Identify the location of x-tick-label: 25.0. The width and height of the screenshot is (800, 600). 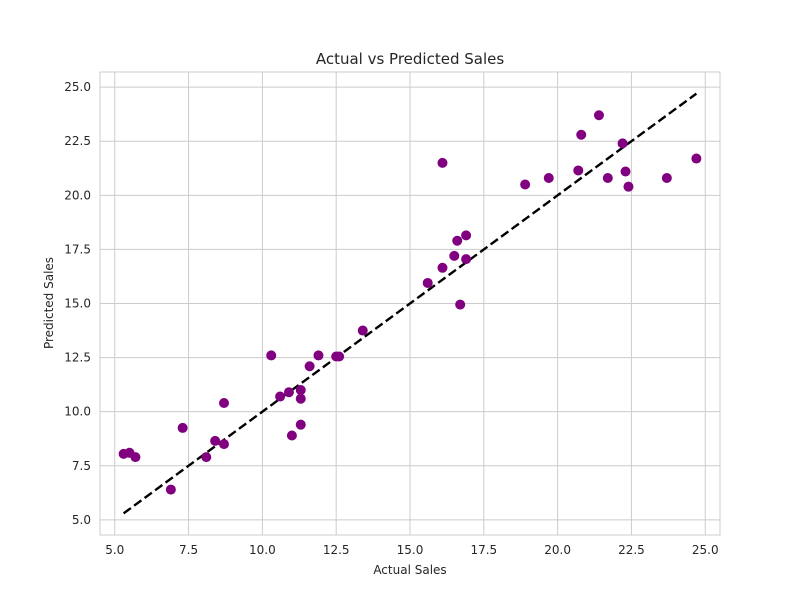
(705, 550).